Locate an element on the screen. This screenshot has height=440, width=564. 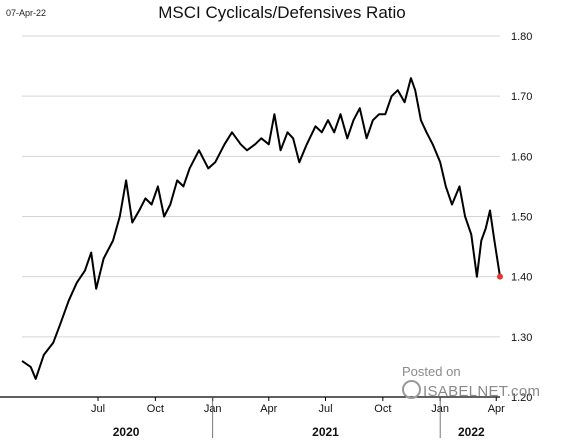
y-tick-label: 1.50 is located at coordinates (521, 218).